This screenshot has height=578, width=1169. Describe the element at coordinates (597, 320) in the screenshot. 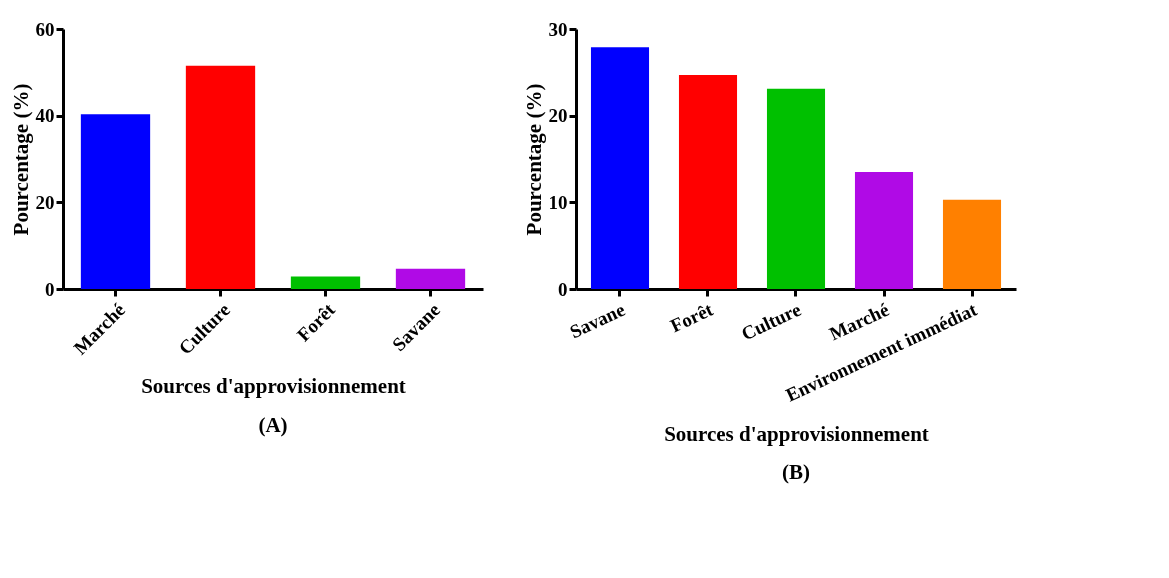

I see `x-tick-label: Savane` at that location.